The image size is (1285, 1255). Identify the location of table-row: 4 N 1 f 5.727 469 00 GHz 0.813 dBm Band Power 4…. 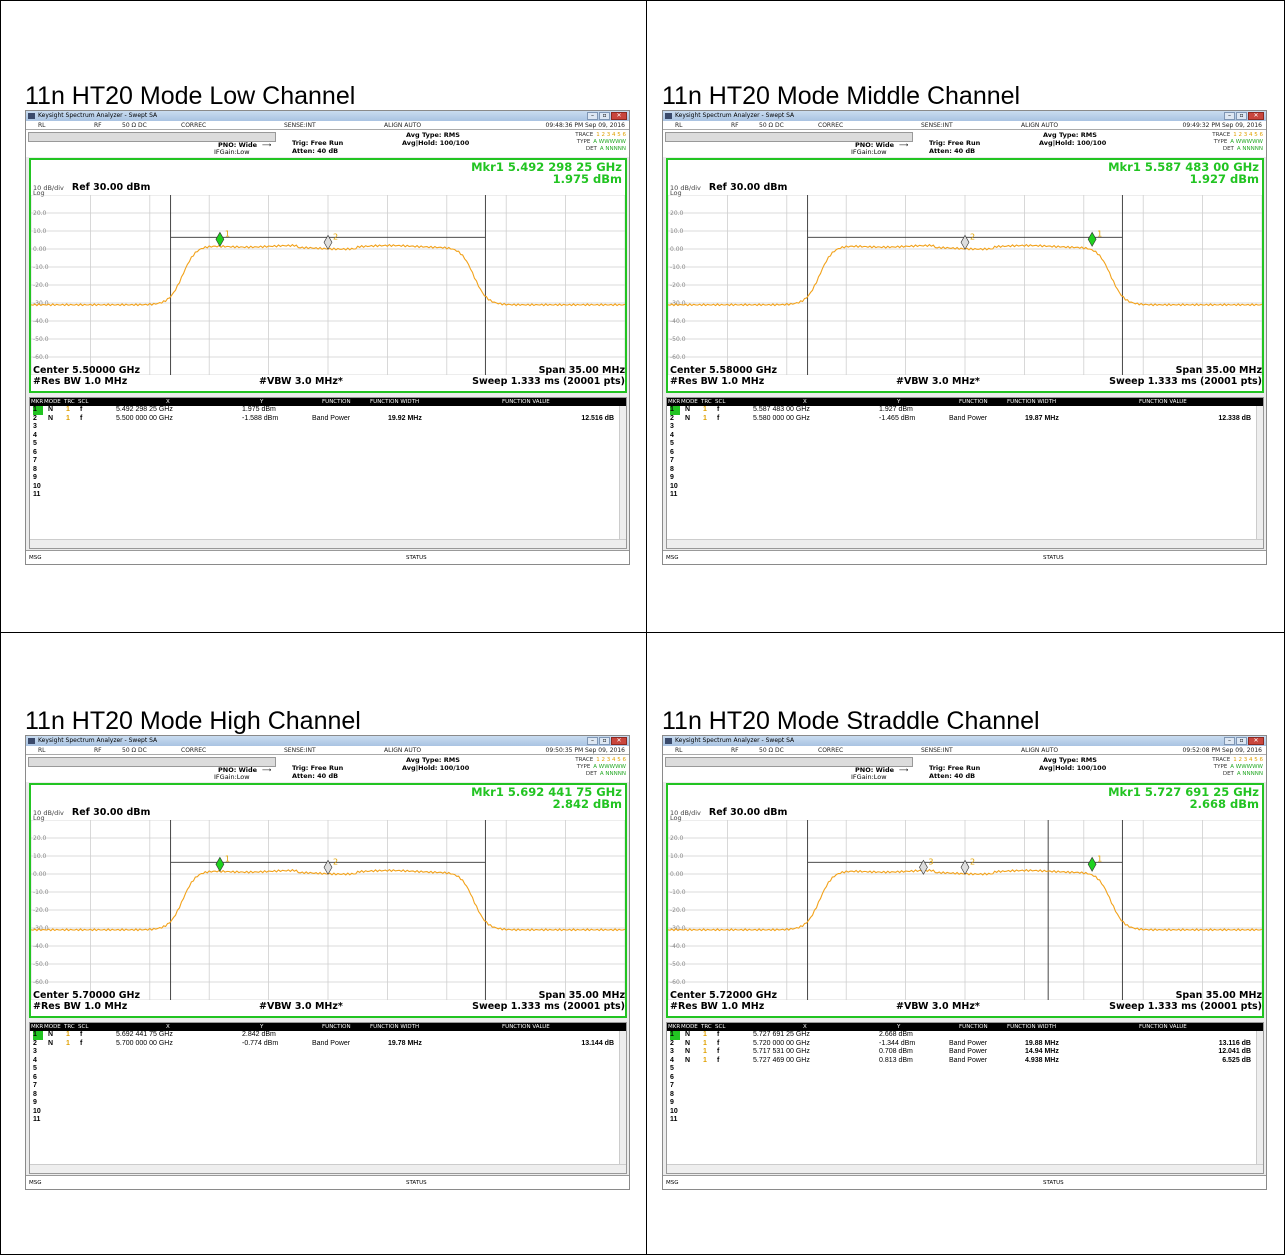
(965, 1061).